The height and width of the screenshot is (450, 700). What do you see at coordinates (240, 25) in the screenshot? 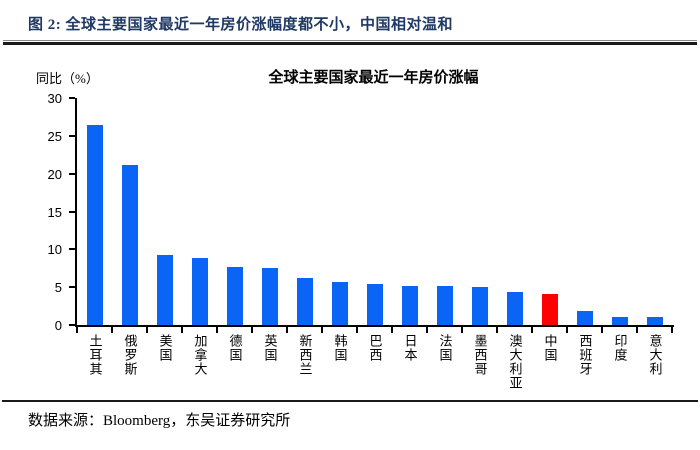
I see `figure-caption: 图 2: 全球主要国家最近一年房价涨幅度都不小，中国相对温和` at bounding box center [240, 25].